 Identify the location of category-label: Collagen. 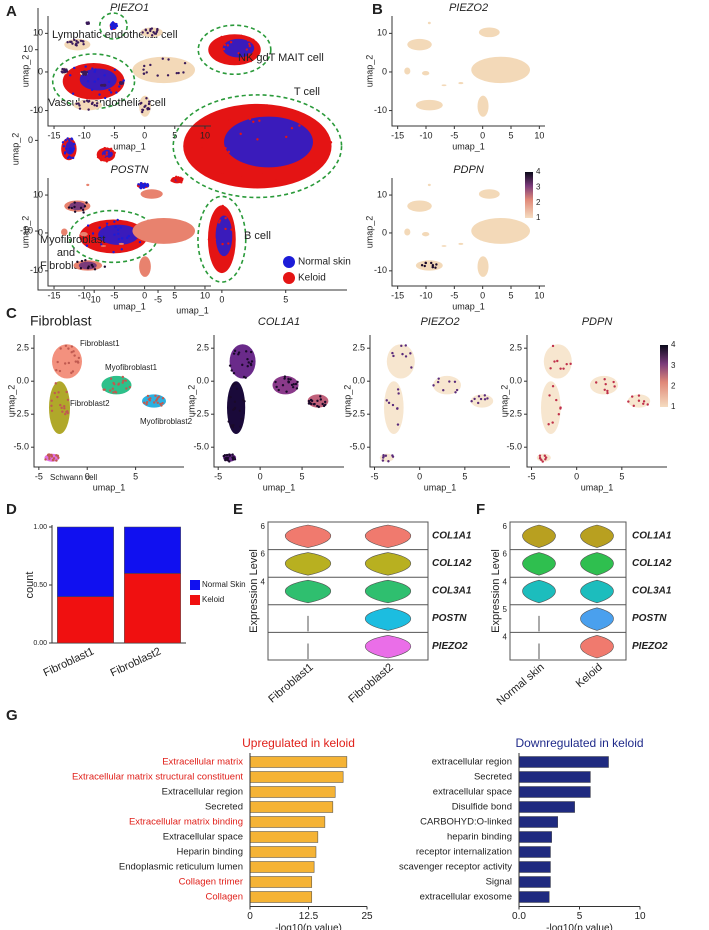
(225, 897).